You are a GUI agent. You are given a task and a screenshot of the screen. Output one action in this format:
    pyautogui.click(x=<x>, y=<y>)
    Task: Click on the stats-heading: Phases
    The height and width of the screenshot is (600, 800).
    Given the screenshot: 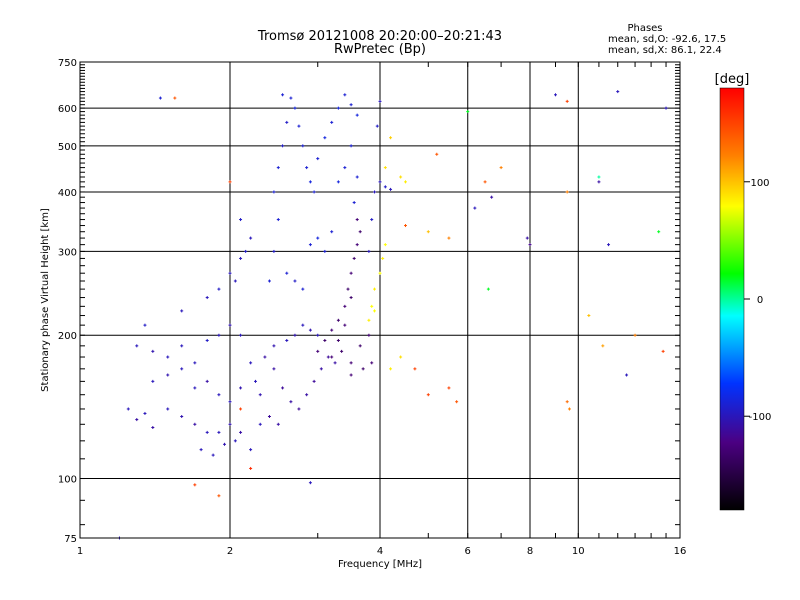 What is the action you would take?
    pyautogui.click(x=644, y=28)
    